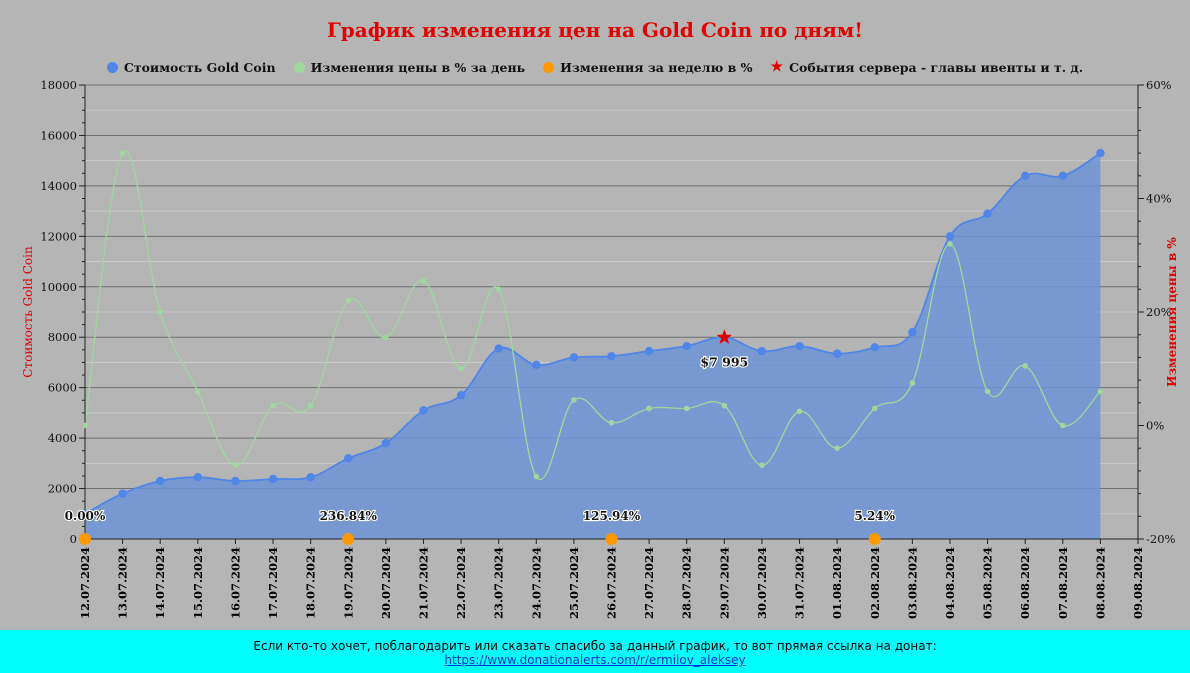  Describe the element at coordinates (536, 583) in the screenshot. I see `x-tick-label: 24.07.2024` at that location.